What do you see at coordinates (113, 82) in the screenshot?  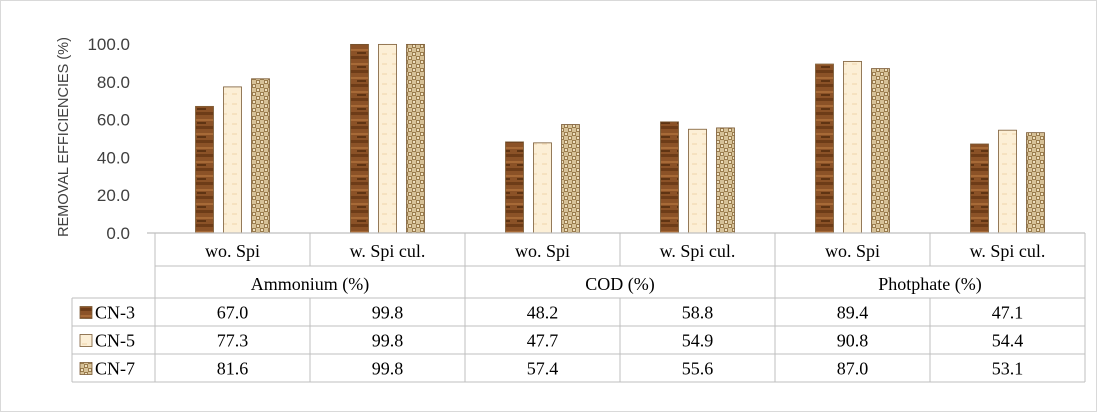 I see `y-tick-label: 80.0` at bounding box center [113, 82].